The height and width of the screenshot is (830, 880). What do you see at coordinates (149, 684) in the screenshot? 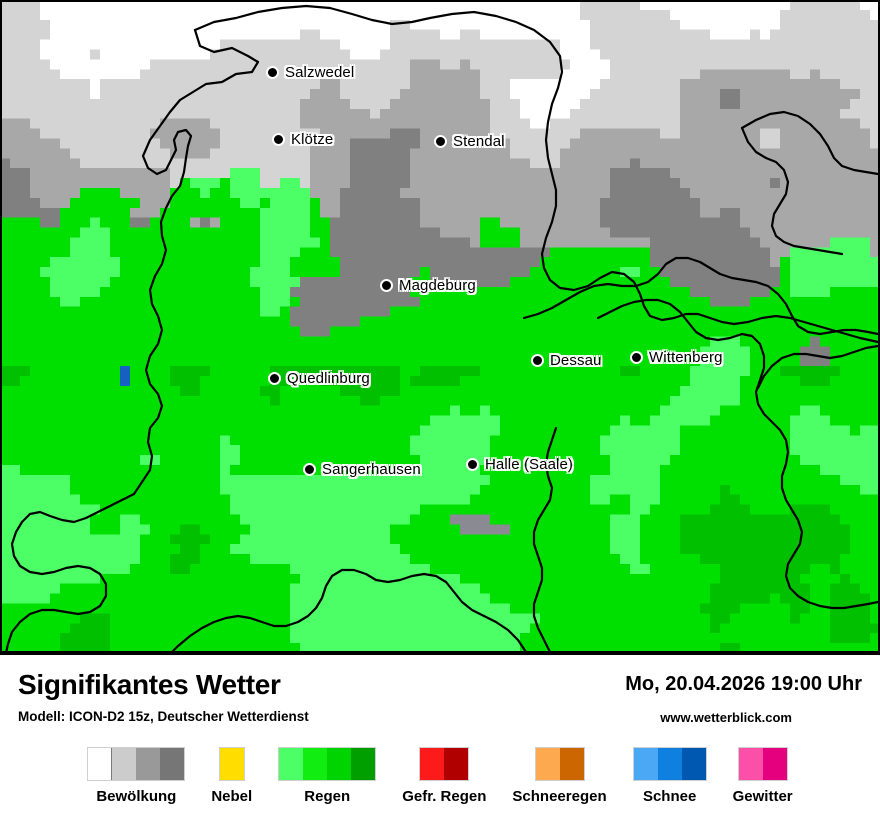
I see `page-title: Signifikantes Wetter` at bounding box center [149, 684].